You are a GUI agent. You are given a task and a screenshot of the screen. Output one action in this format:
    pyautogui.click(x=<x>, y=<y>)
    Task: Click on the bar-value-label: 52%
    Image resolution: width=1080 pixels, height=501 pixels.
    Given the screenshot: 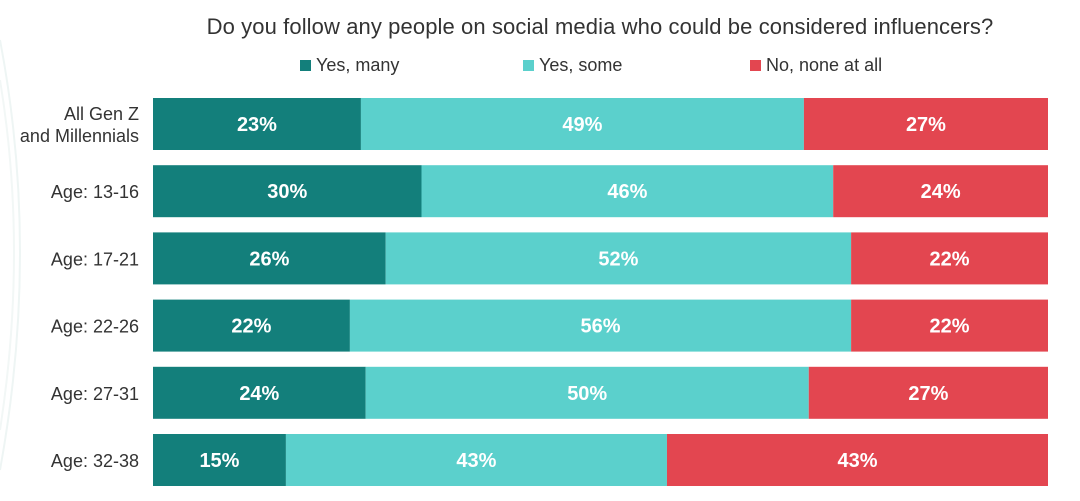 What is the action you would take?
    pyautogui.click(x=618, y=259)
    